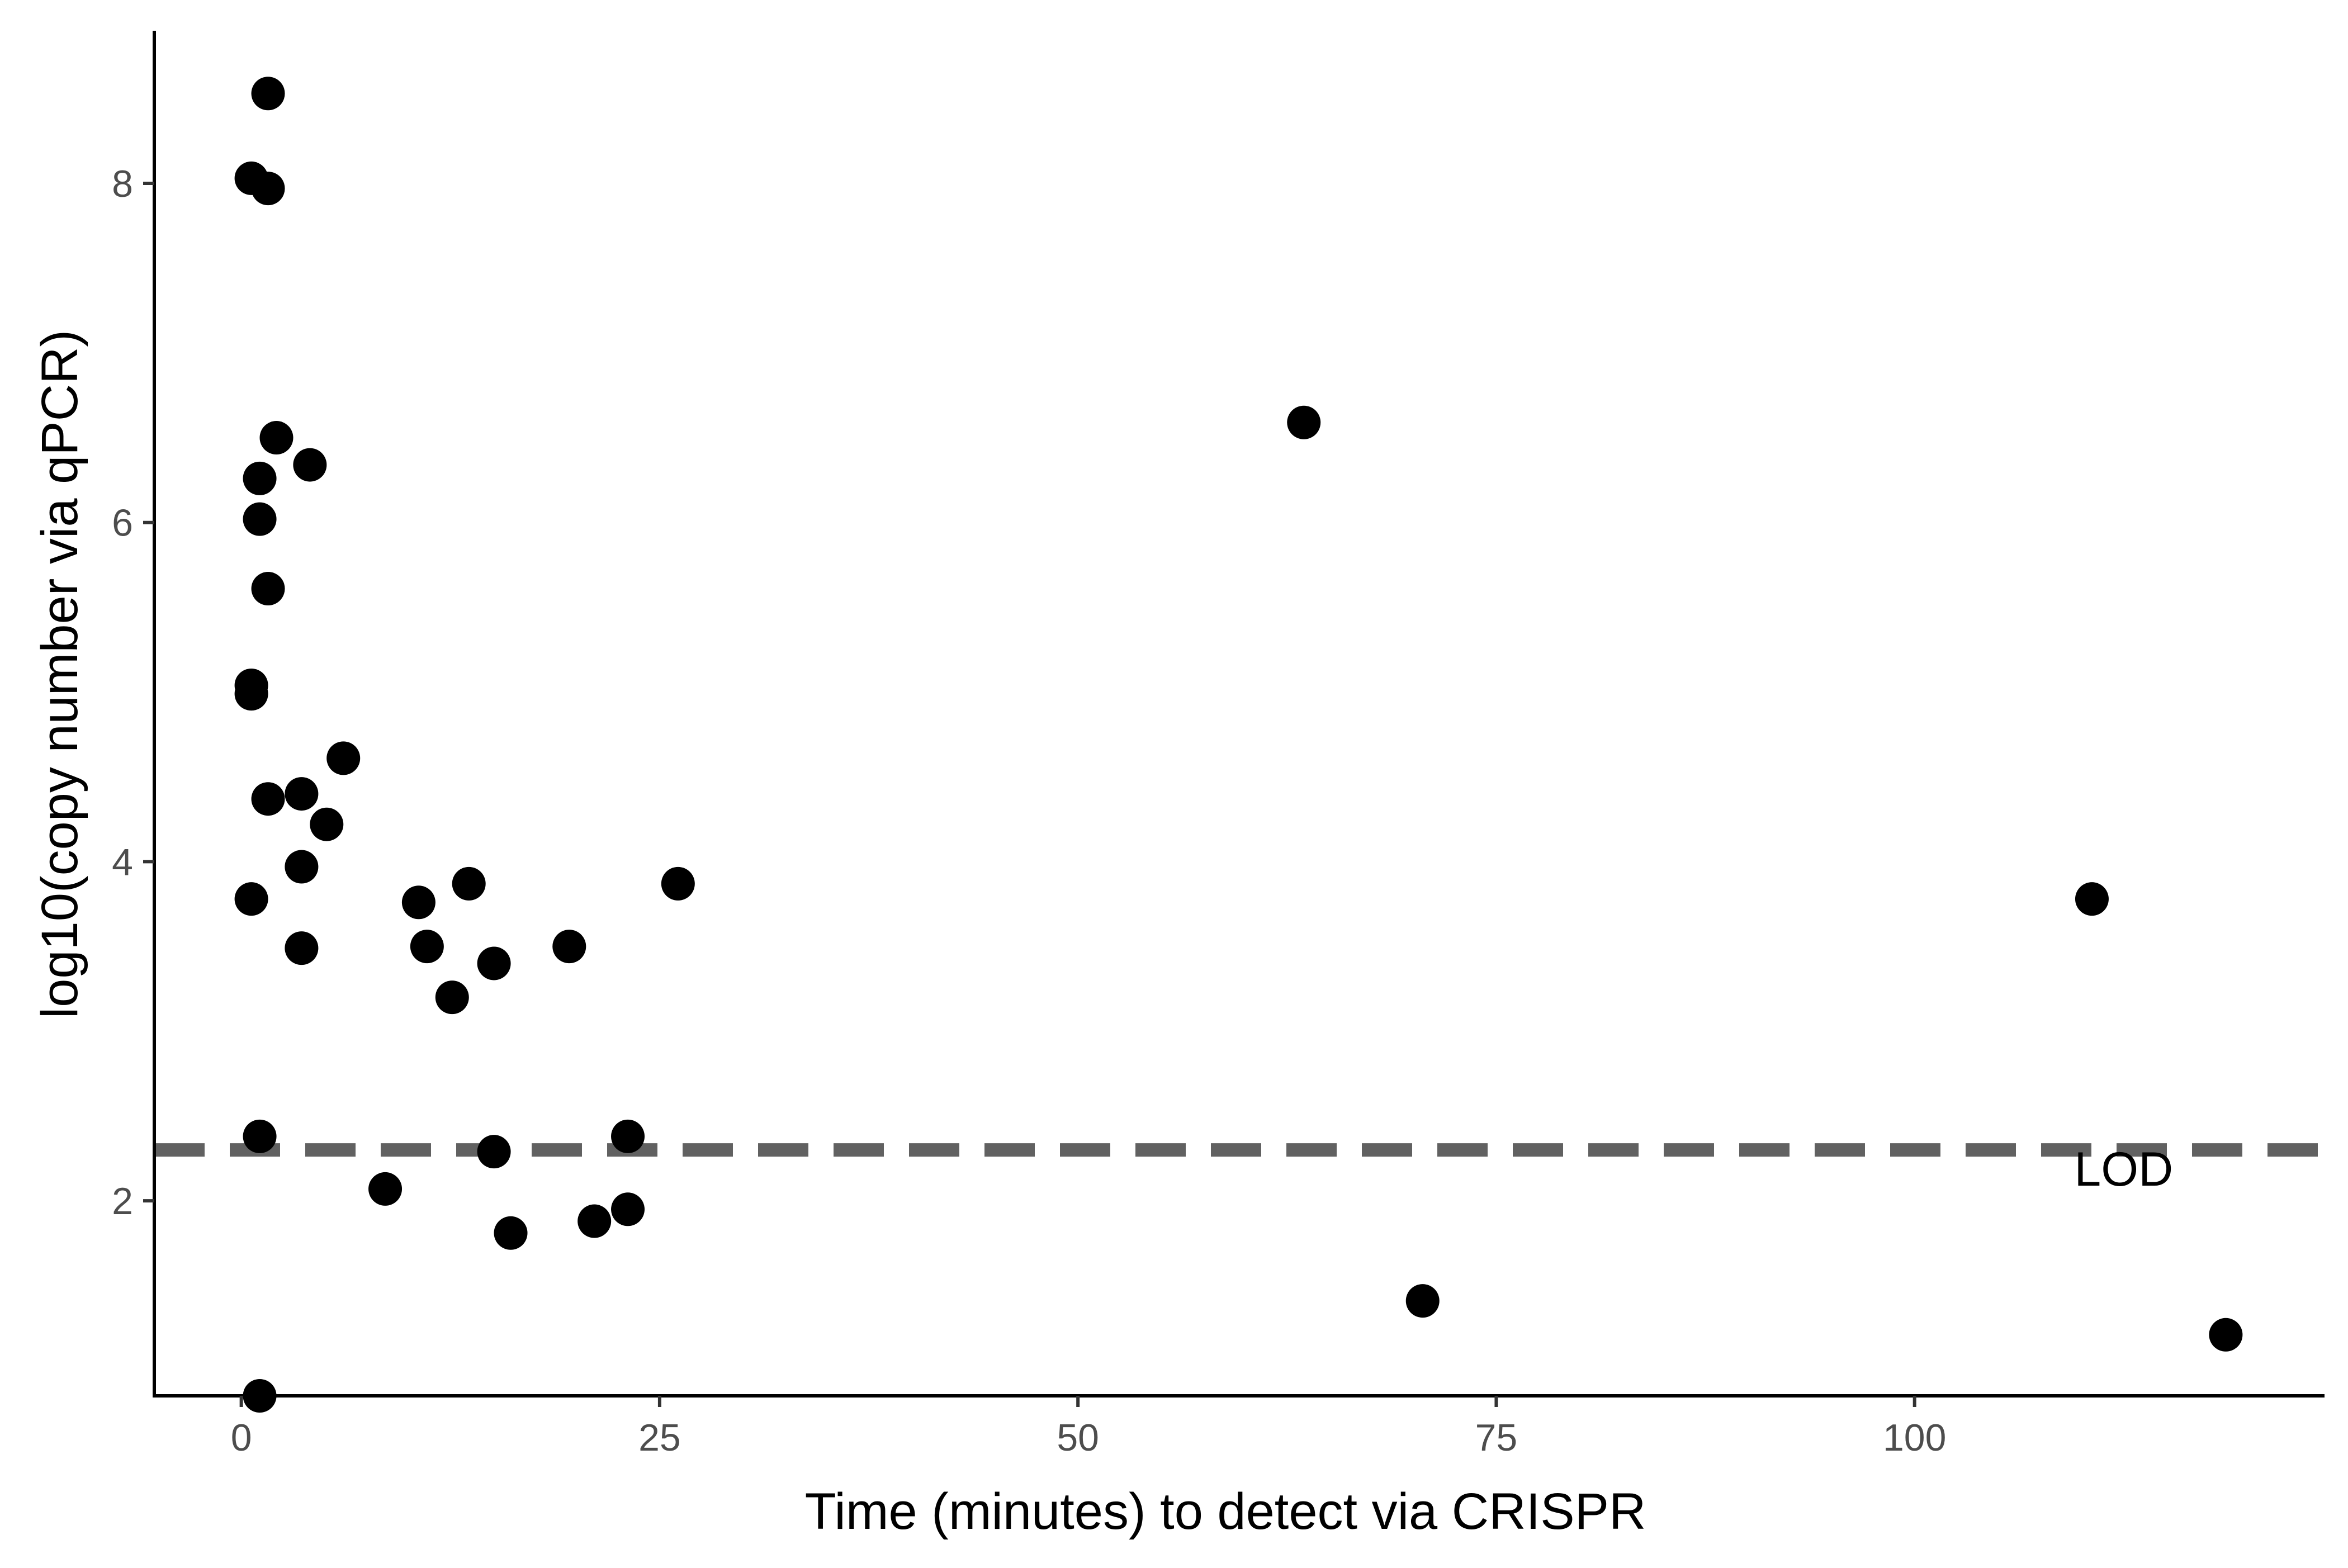  Describe the element at coordinates (59, 674) in the screenshot. I see `y-axis-title: log10(copy number via qPCR)` at that location.